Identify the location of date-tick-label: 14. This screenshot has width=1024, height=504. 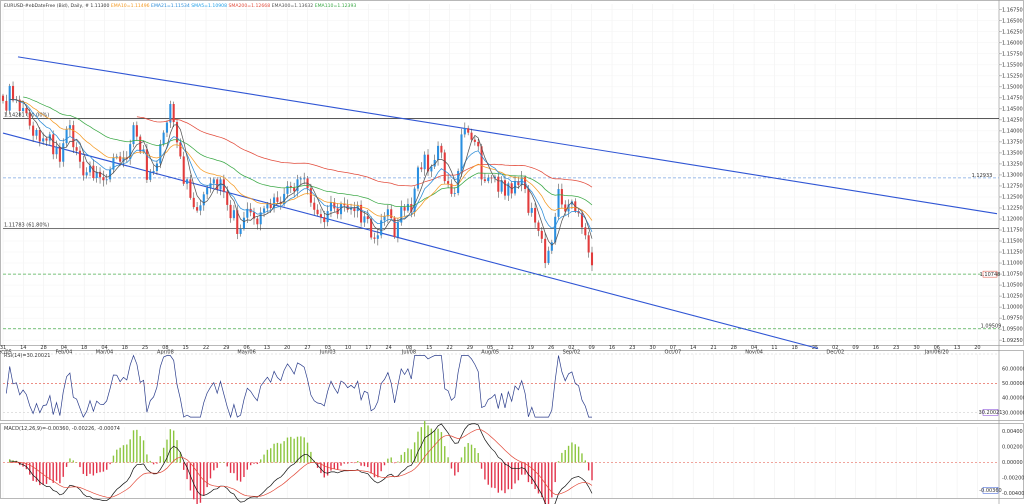
(23, 348).